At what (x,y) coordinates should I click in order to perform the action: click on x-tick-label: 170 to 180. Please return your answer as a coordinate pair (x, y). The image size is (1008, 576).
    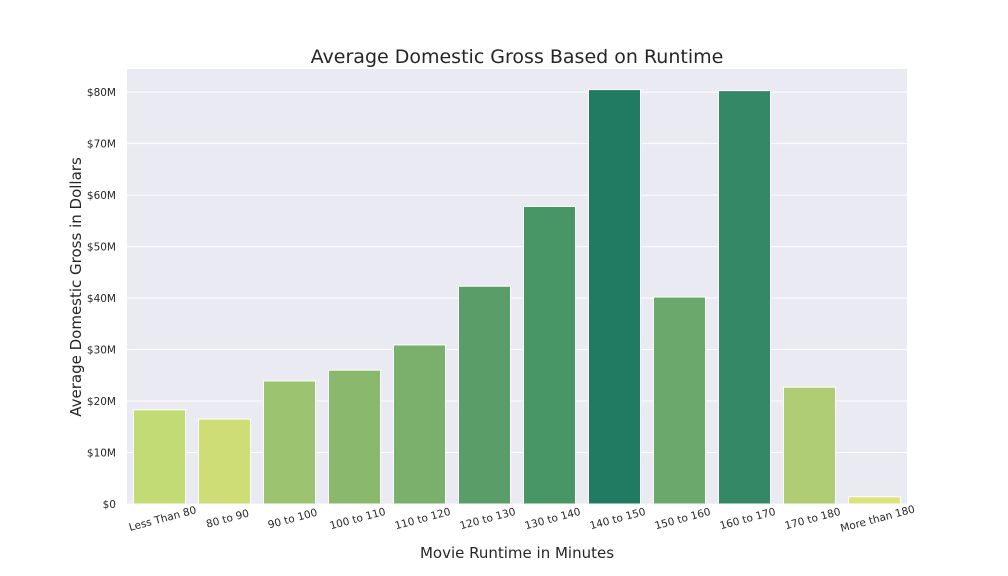
    Looking at the image, I should click on (812, 519).